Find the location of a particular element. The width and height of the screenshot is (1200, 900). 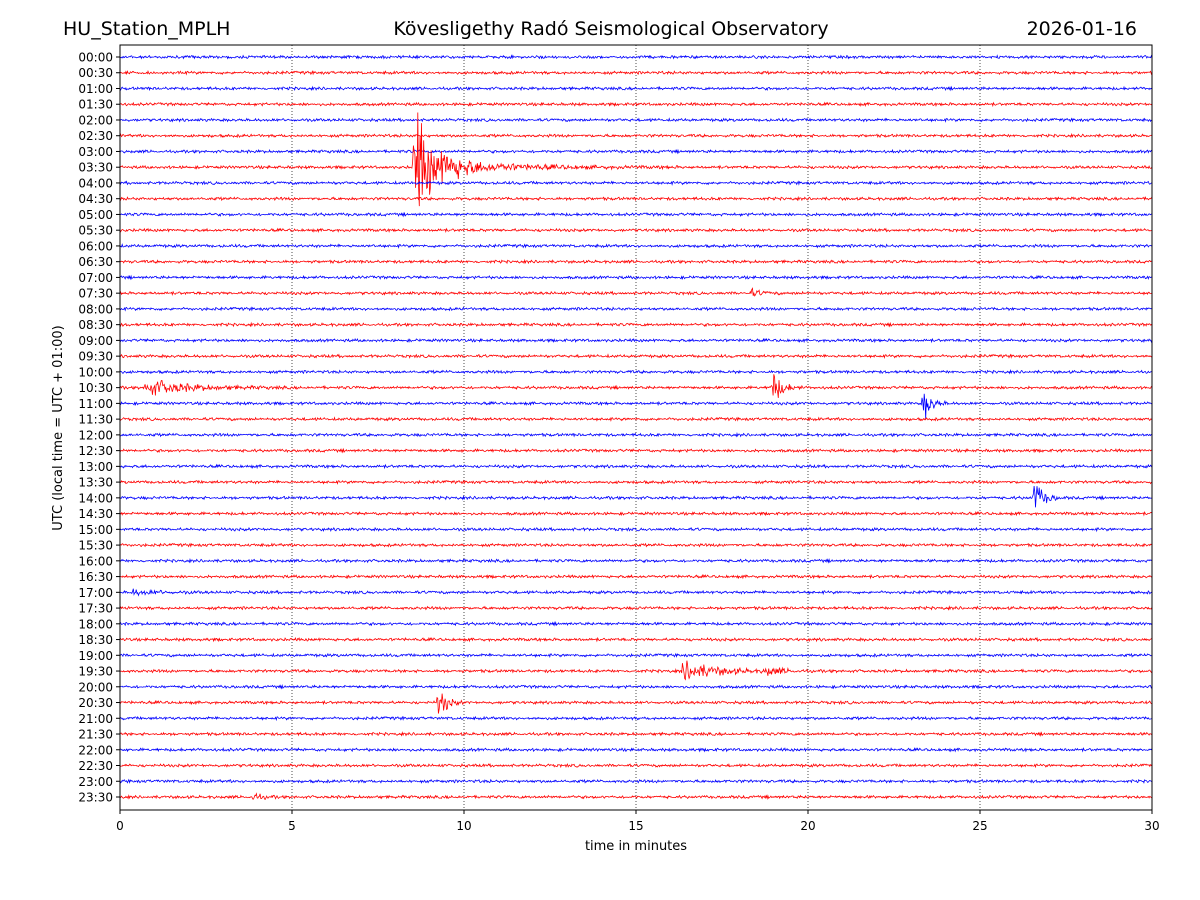

x-axis-ticks: 0 5 10 15 20 25 30 is located at coordinates (638, 821).